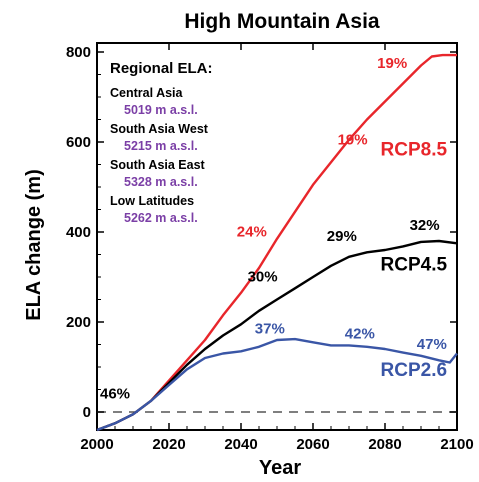  What do you see at coordinates (312, 444) in the screenshot?
I see `x-tick-label: 2060` at bounding box center [312, 444].